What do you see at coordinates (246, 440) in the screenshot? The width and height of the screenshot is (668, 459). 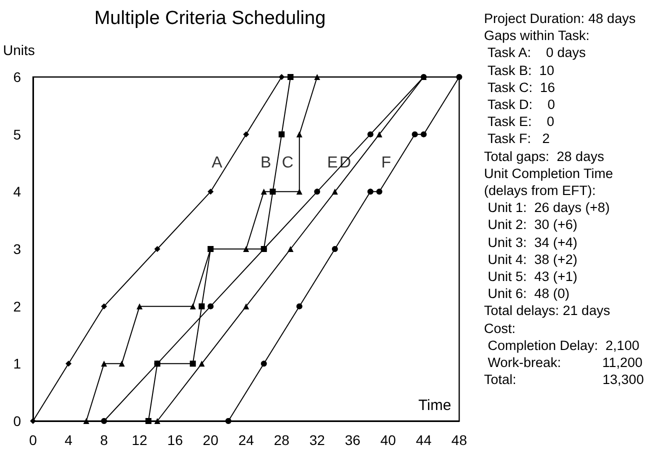 I see `x-tick-label: 24` at bounding box center [246, 440].